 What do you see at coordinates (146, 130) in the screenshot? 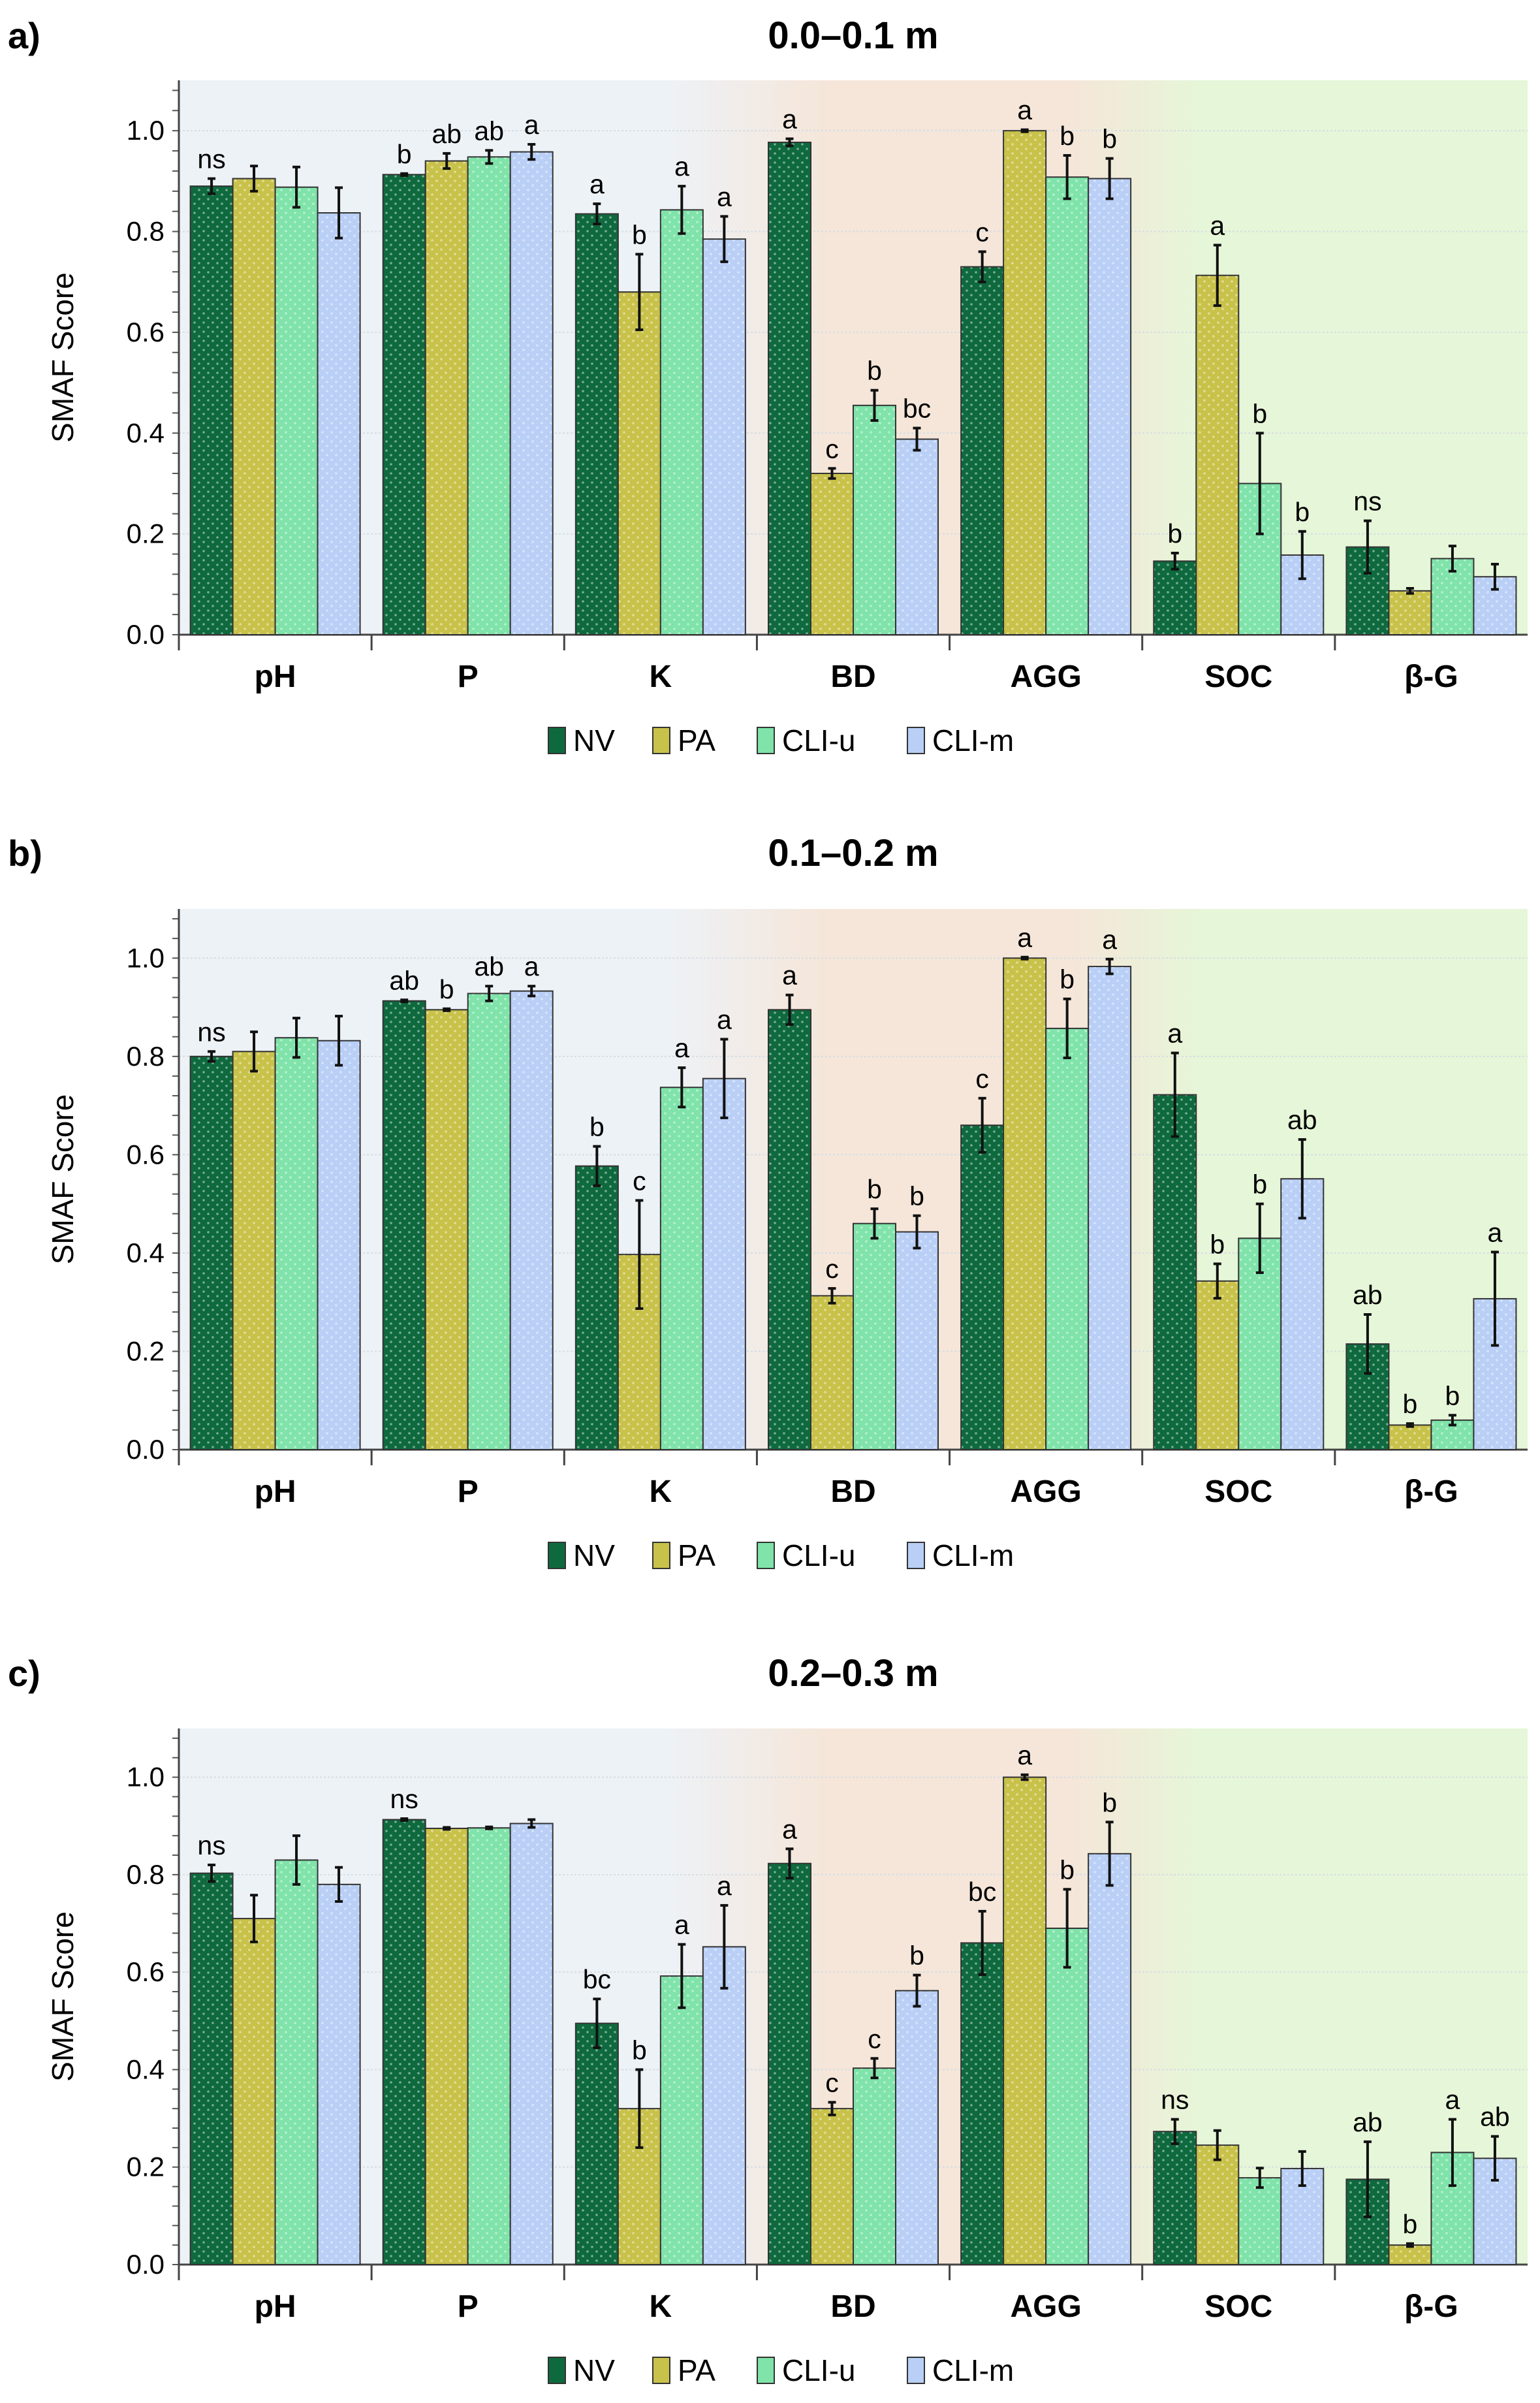
I see `y-tick-label: 1.0` at bounding box center [146, 130].